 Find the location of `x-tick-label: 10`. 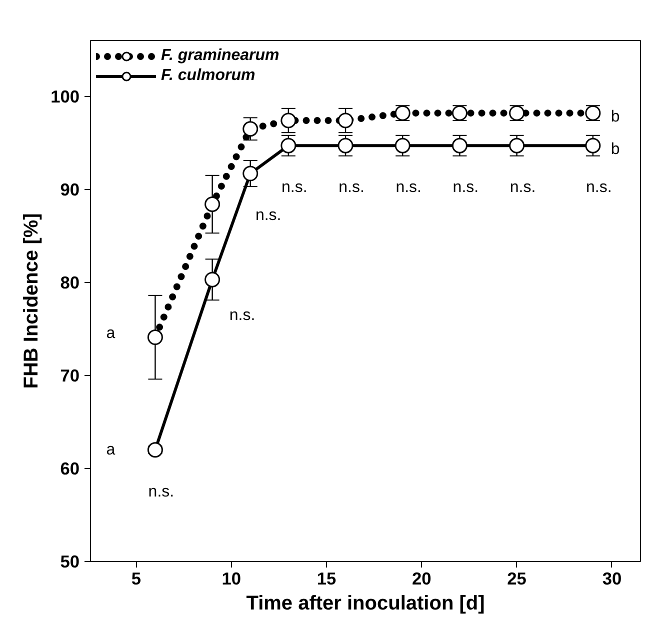

x-tick-label: 10 is located at coordinates (231, 578).